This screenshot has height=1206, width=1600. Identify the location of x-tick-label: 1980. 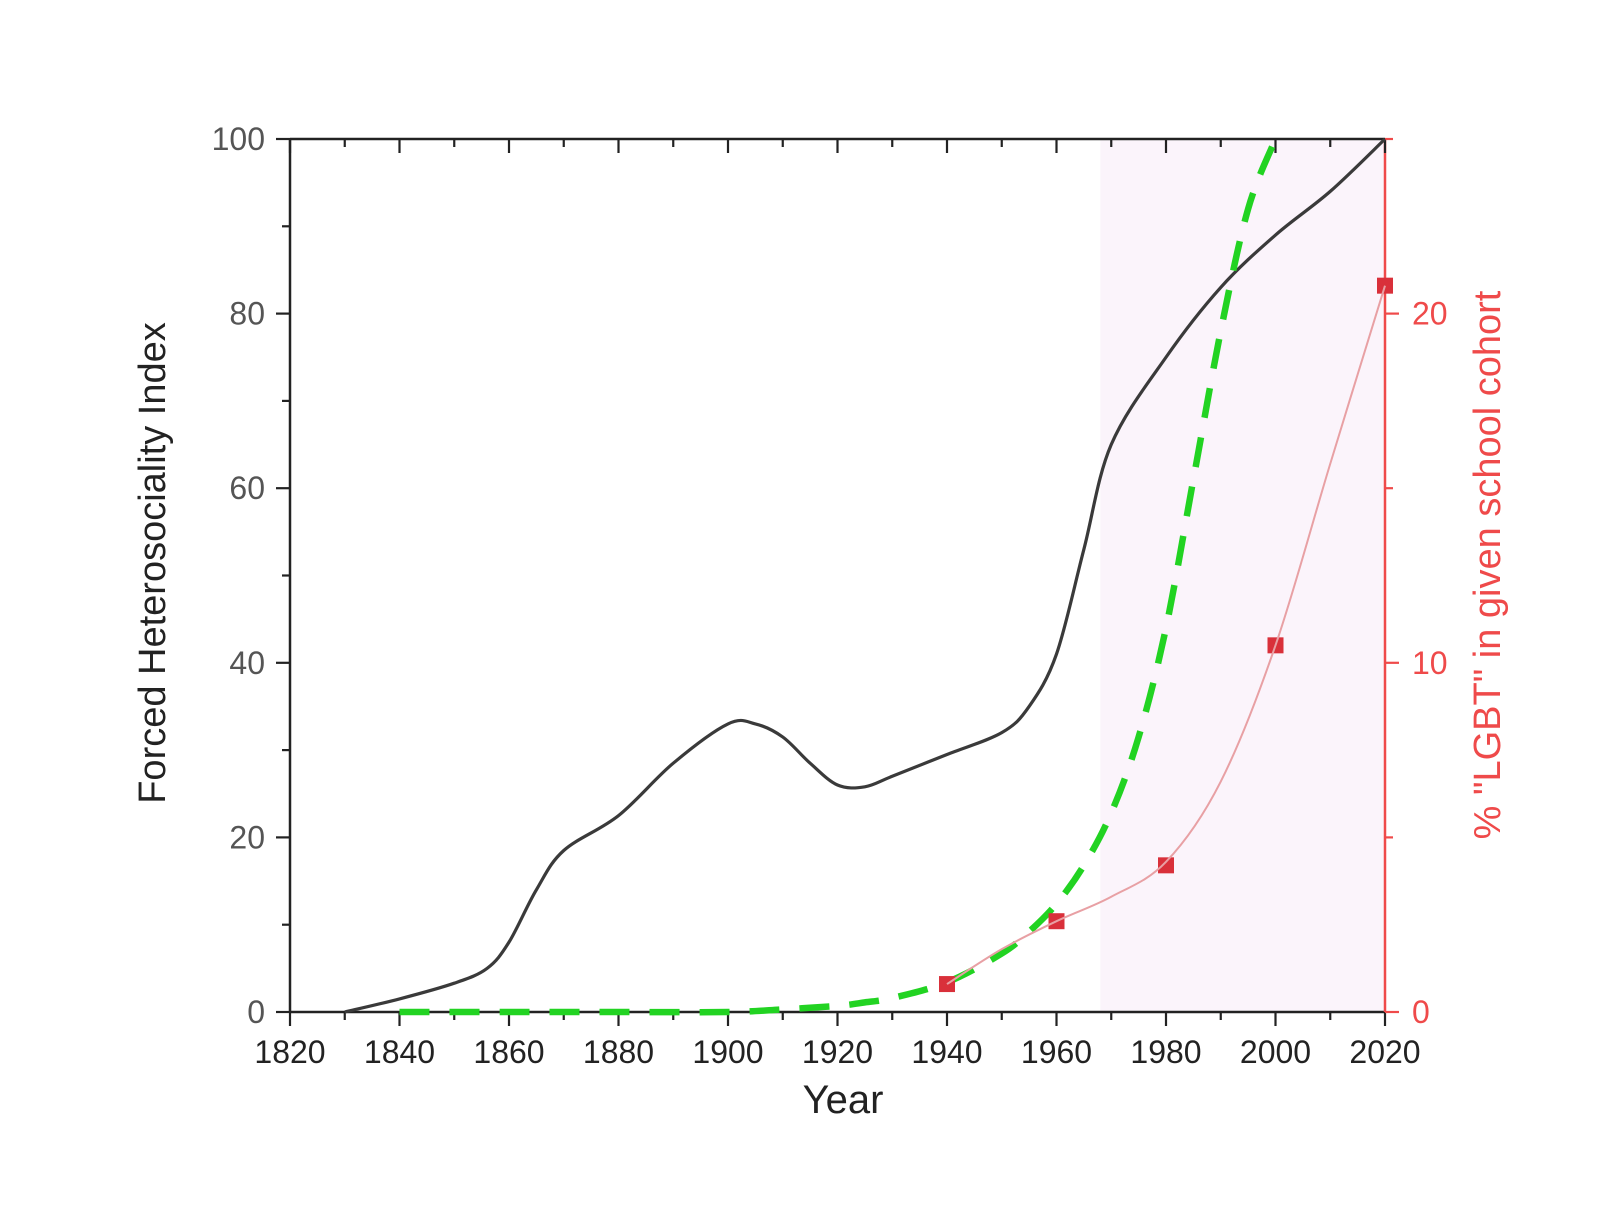
(1165, 1052).